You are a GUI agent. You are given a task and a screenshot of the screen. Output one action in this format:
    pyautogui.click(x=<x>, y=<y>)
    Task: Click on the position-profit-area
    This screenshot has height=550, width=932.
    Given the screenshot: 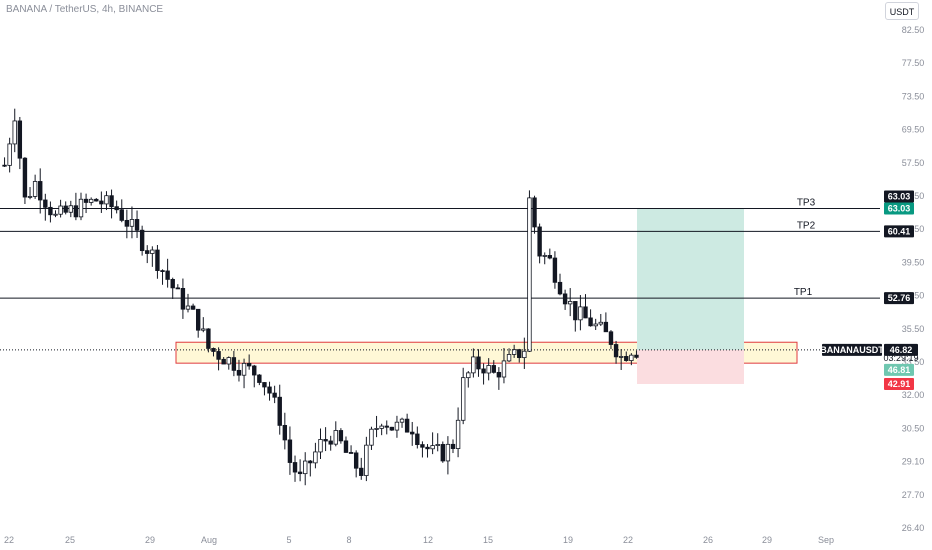 What is the action you would take?
    pyautogui.click(x=690, y=279)
    